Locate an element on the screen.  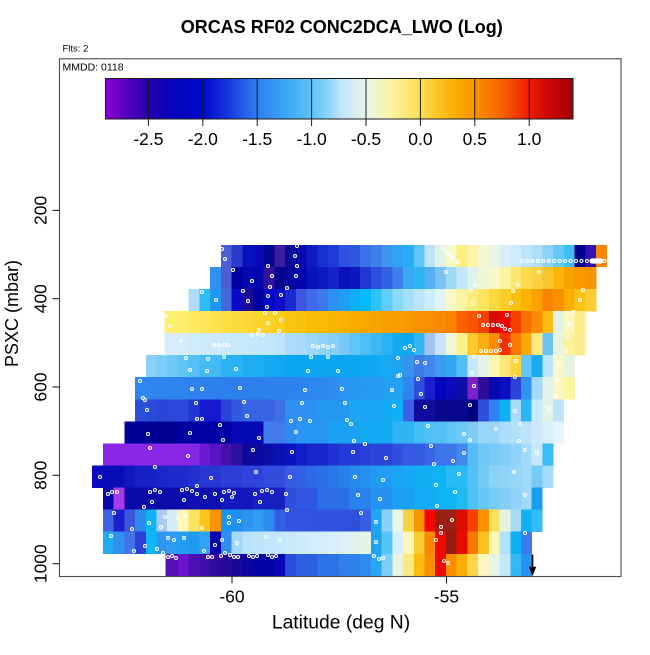
svg-text: -60 is located at coordinates (232, 597).